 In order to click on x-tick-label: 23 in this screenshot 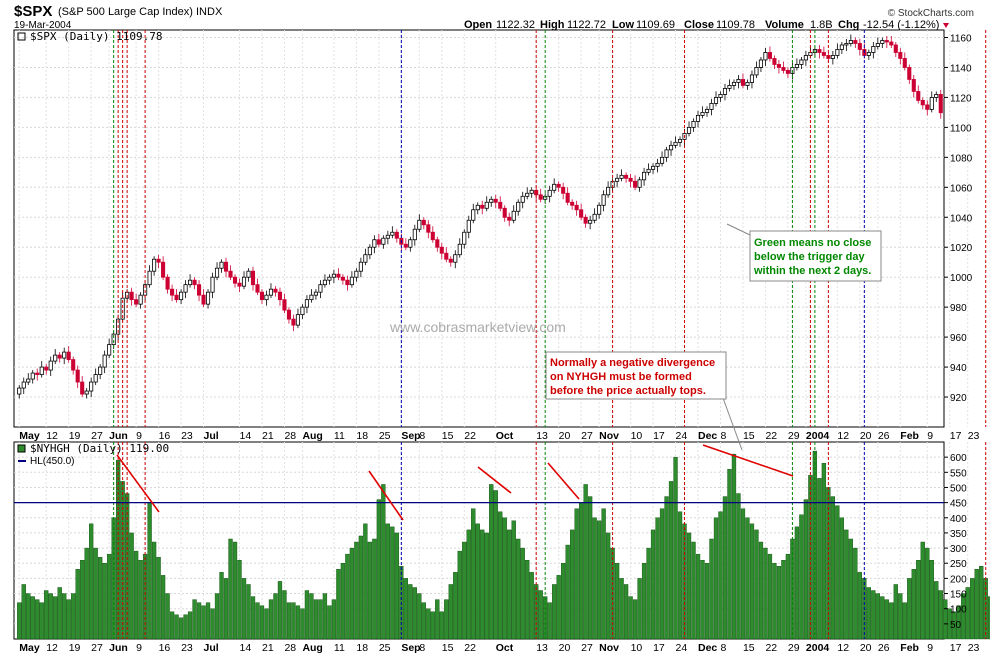, I will do `click(187, 436)`.